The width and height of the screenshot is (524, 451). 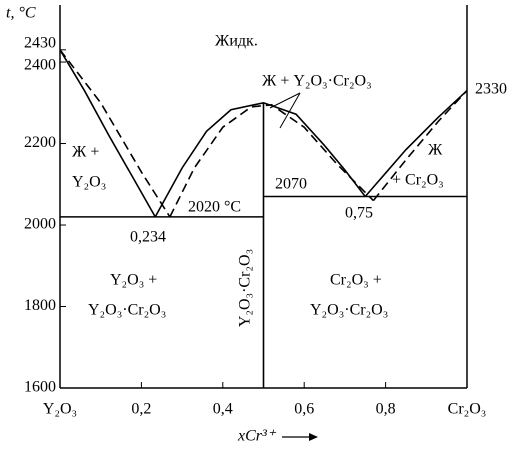 What do you see at coordinates (40, 142) in the screenshot?
I see `y-tick-label: 2200` at bounding box center [40, 142].